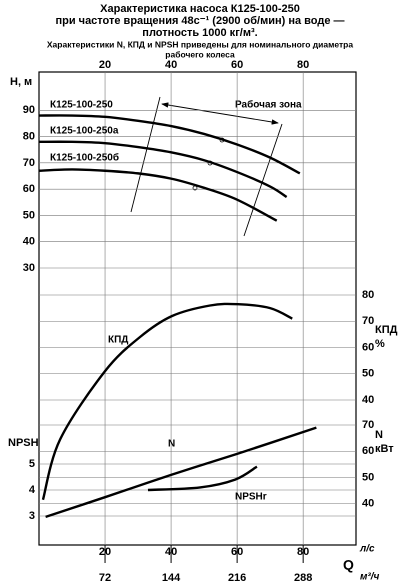 Image resolution: width=400 pixels, height=586 pixels. Describe the element at coordinates (21, 82) in the screenshot. I see `y-axis-label: H, м` at that location.